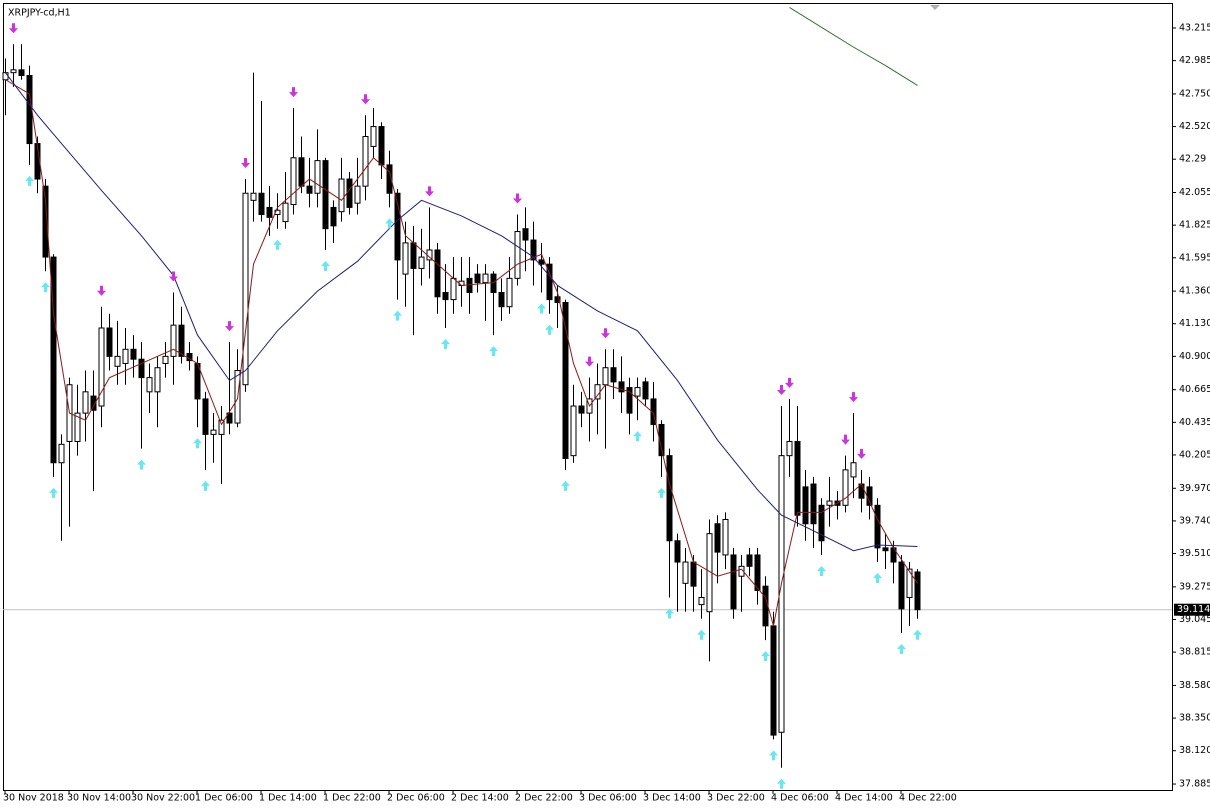  What do you see at coordinates (99, 798) in the screenshot?
I see `x-tick-label: 30 Nov 14:00` at bounding box center [99, 798].